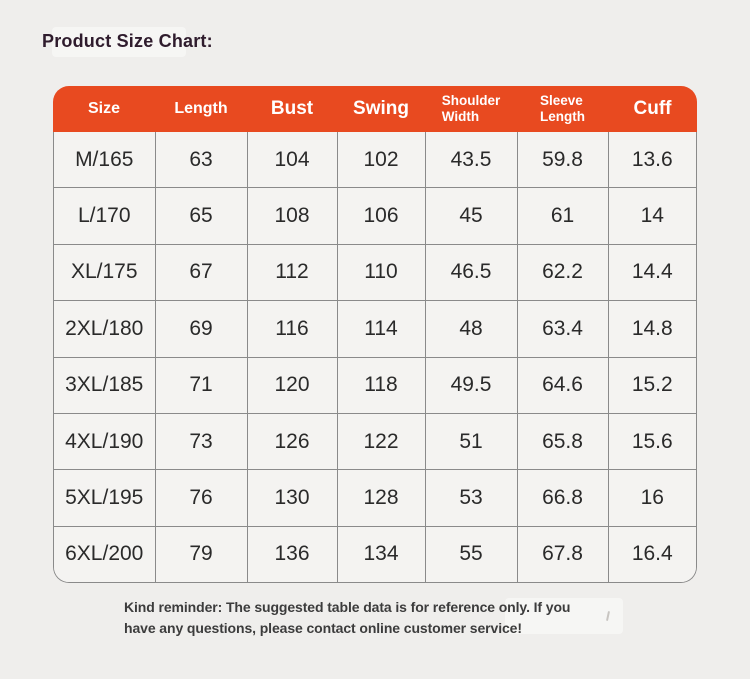 The height and width of the screenshot is (679, 750). What do you see at coordinates (563, 273) in the screenshot?
I see `value-cell: 62.2` at bounding box center [563, 273].